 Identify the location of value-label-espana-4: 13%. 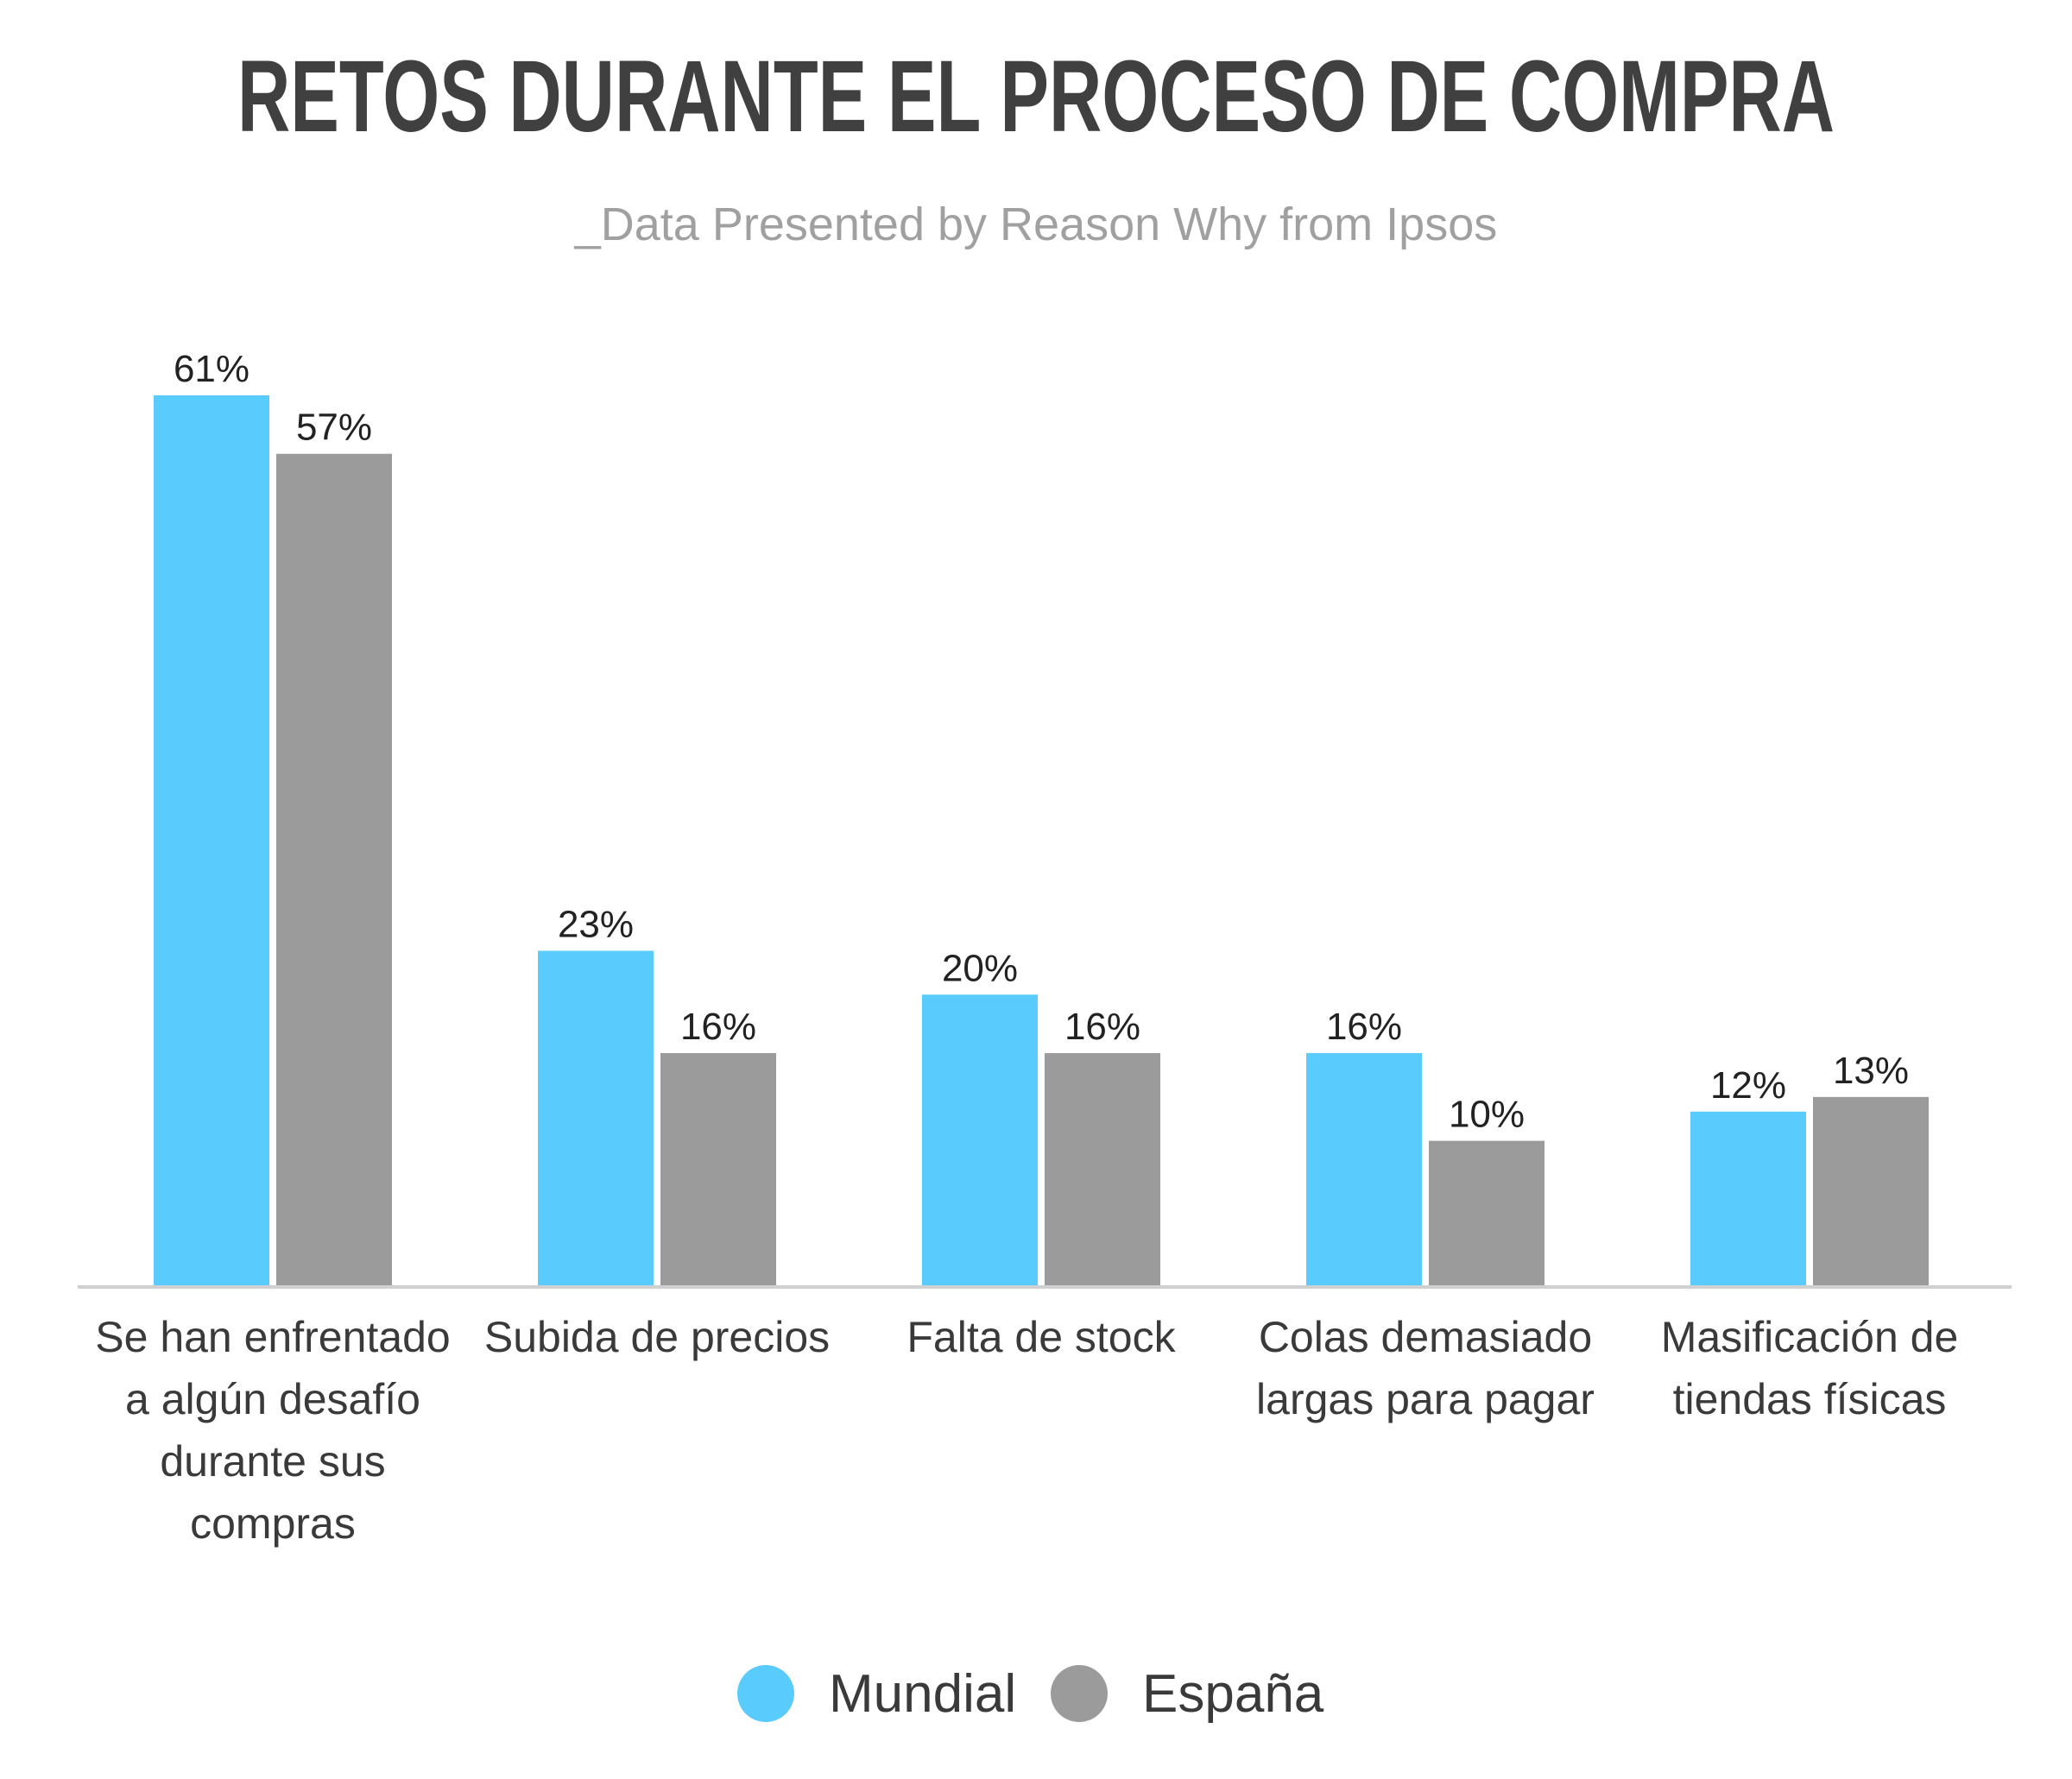
(1871, 1071).